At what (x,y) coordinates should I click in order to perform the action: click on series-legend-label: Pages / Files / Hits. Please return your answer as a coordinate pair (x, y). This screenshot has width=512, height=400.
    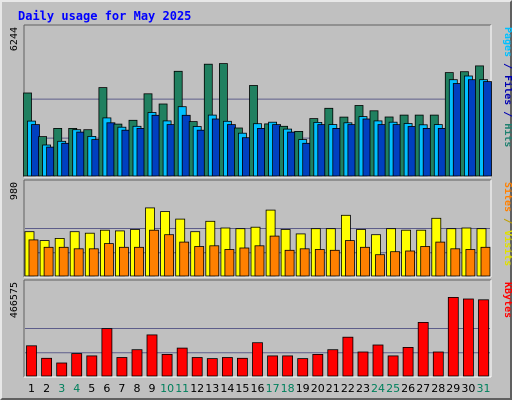
    Looking at the image, I should click on (507, 87).